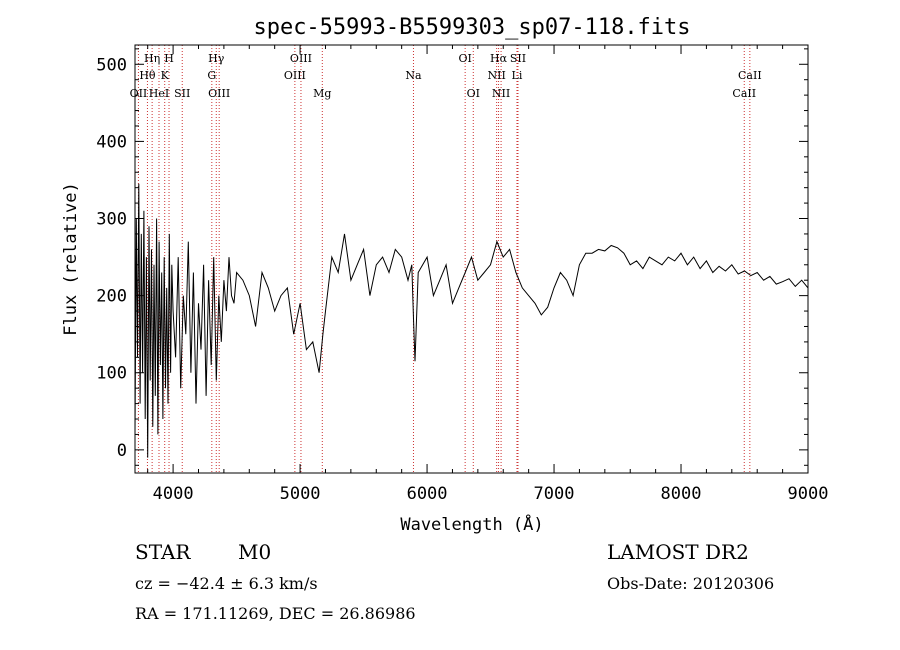  I want to click on line-label: Hγ, so click(216, 58).